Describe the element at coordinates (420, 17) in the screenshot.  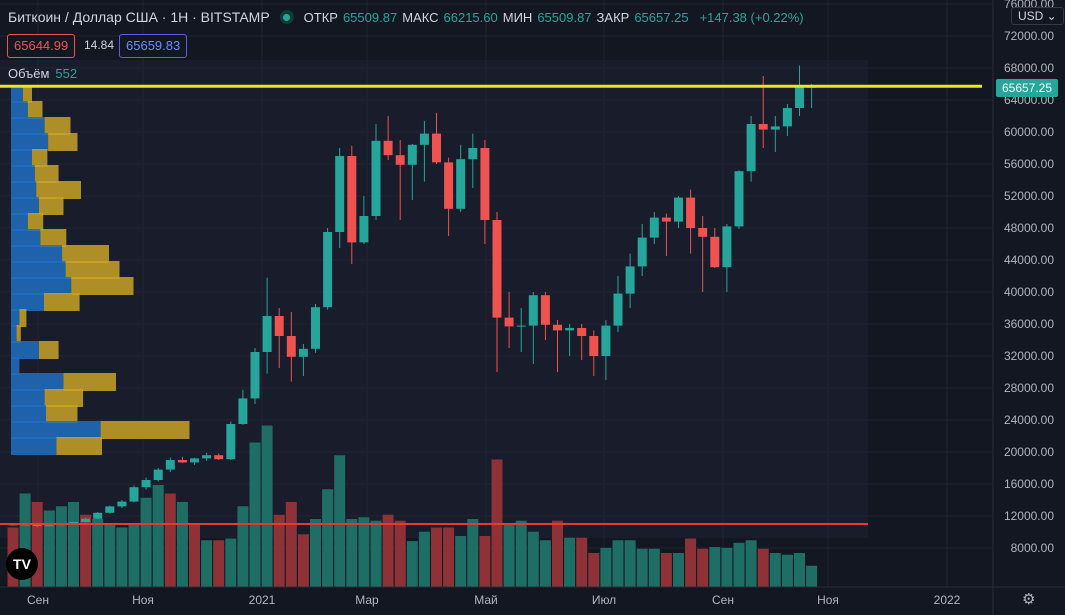
I see `high-label: МАКС` at that location.